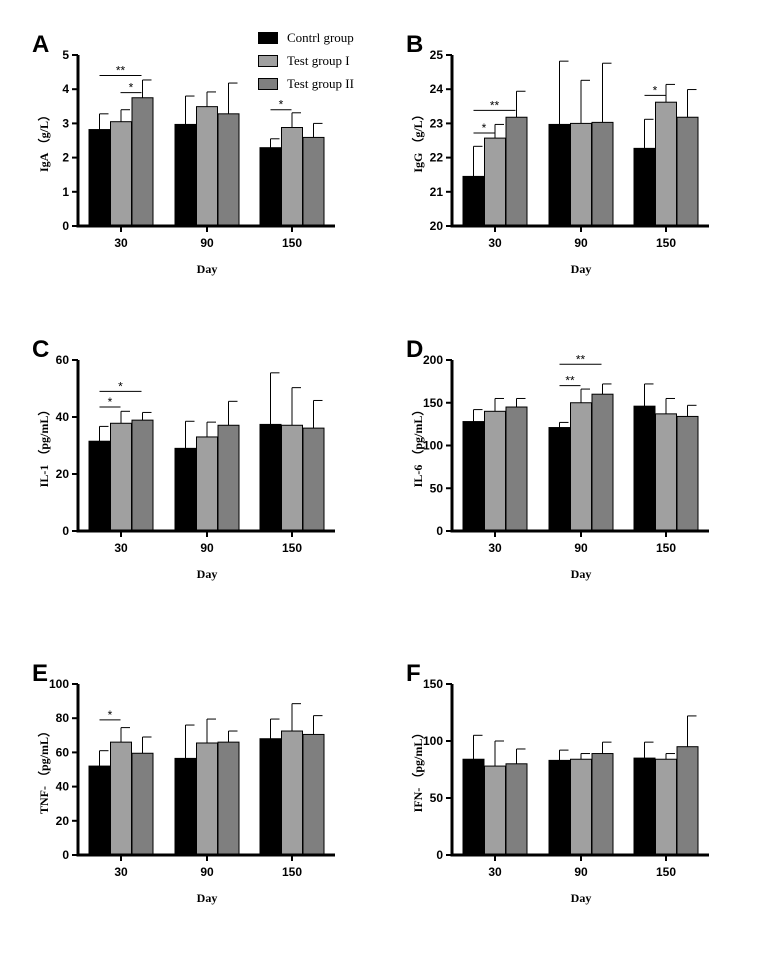 The width and height of the screenshot is (762, 964). What do you see at coordinates (413, 673) in the screenshot?
I see `panel-letter: F` at bounding box center [413, 673].